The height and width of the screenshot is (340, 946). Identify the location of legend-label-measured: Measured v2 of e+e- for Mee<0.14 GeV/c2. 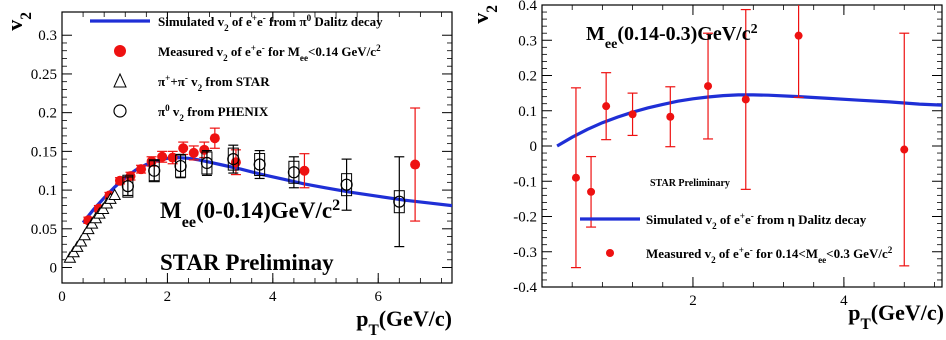
(269, 53).